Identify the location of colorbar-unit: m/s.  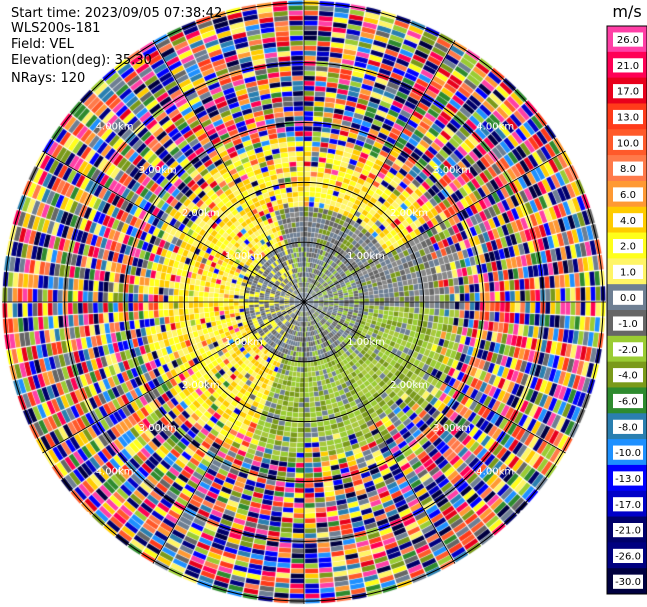
(626, 11).